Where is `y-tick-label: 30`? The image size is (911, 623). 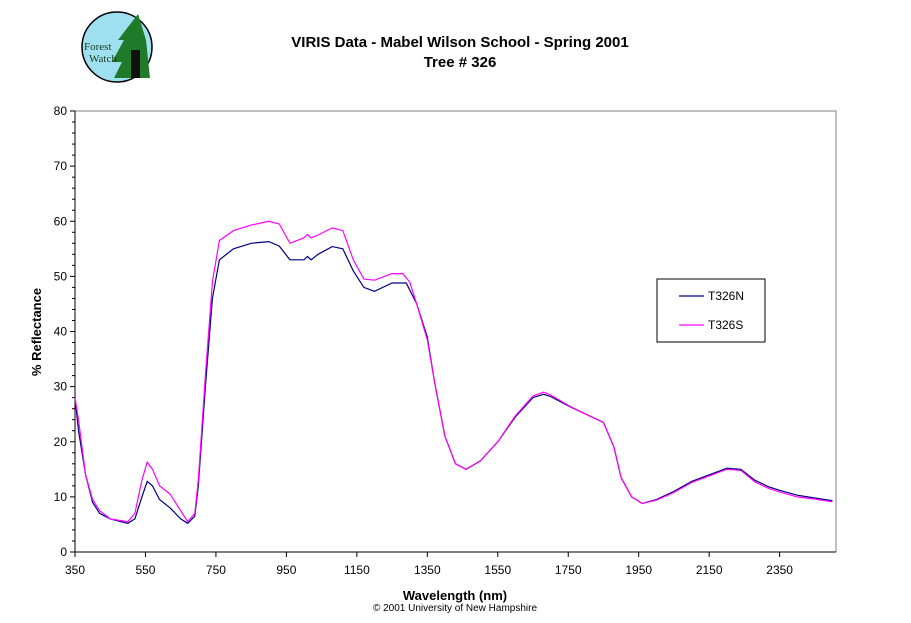 y-tick-label: 30 is located at coordinates (61, 387).